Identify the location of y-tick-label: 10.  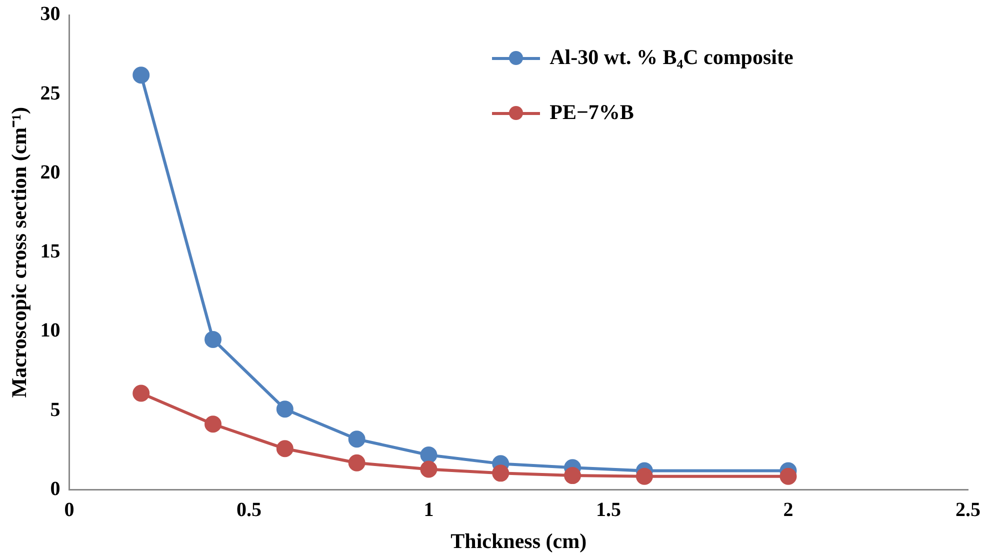
(50, 331).